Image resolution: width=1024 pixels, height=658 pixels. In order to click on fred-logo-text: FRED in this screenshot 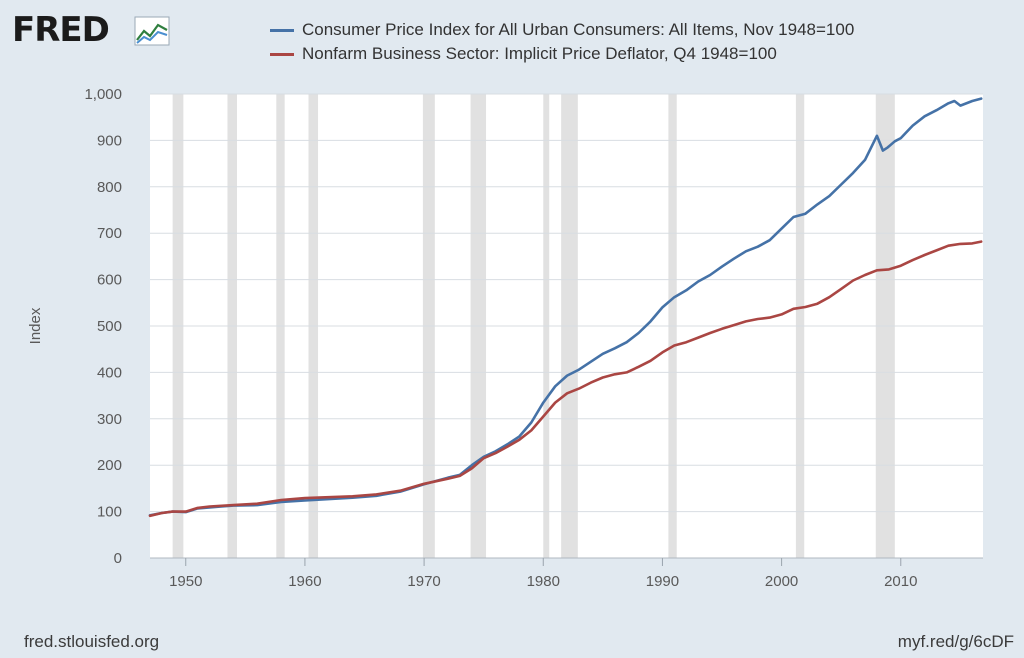, I will do `click(61, 30)`.